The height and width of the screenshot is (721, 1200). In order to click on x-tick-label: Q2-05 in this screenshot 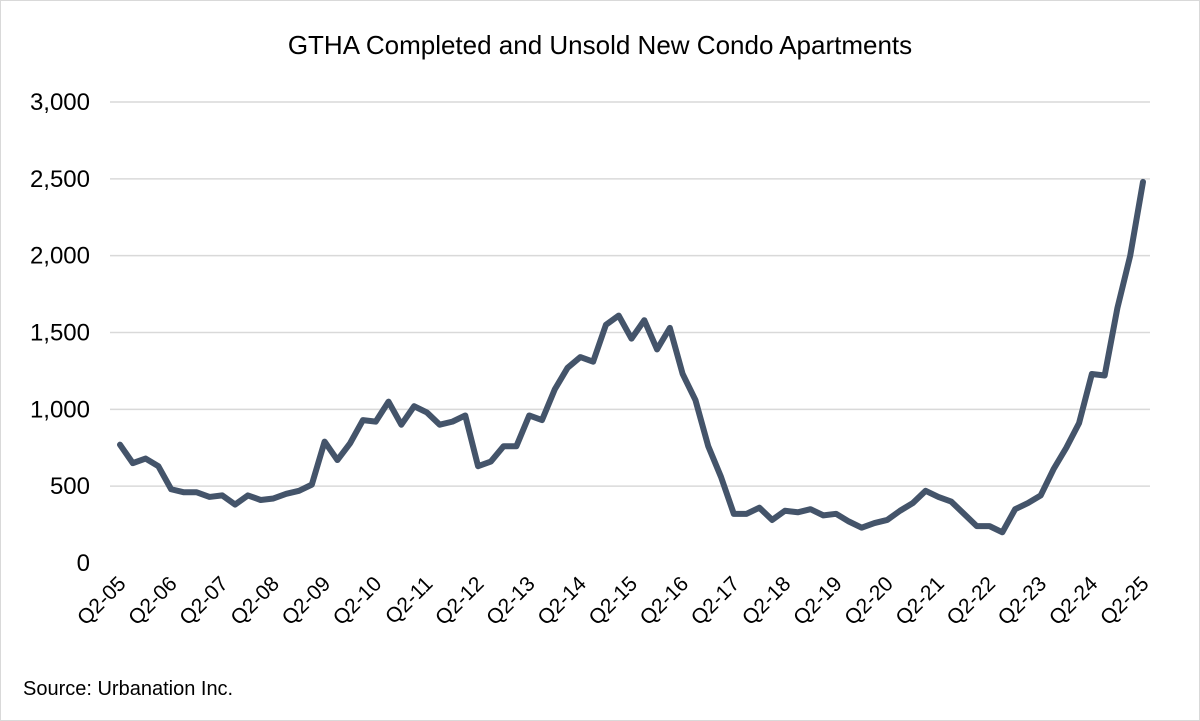, I will do `click(102, 601)`.